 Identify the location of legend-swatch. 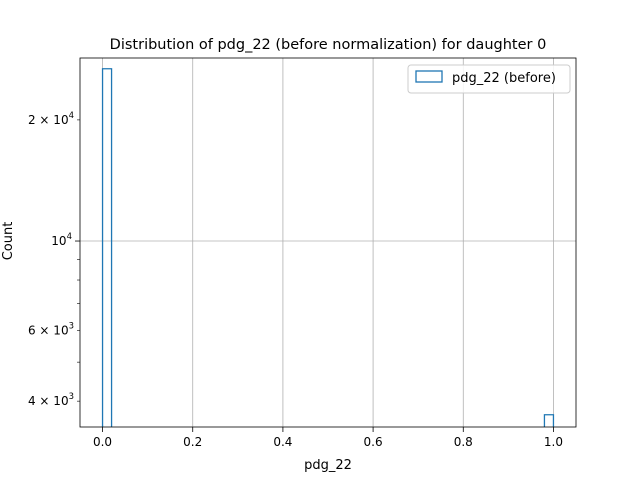
(429, 76).